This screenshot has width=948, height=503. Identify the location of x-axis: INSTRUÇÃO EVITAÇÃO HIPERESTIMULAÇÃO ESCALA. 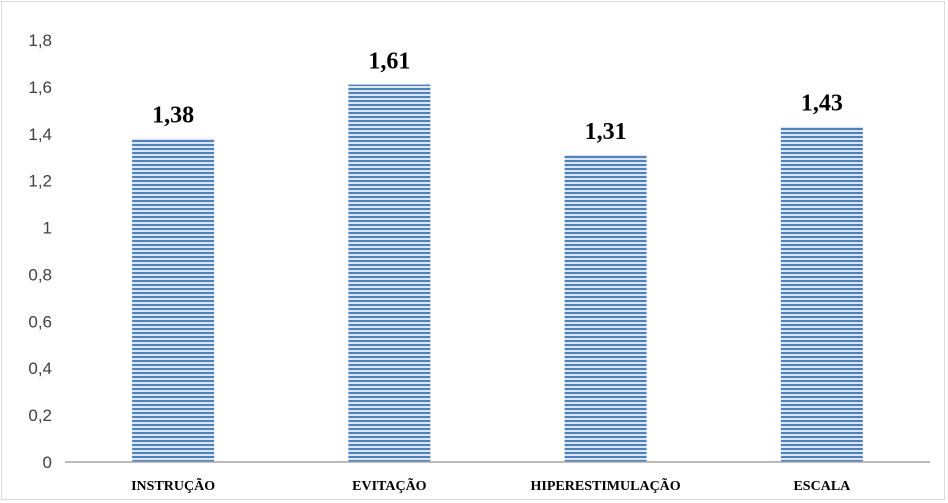
(491, 485).